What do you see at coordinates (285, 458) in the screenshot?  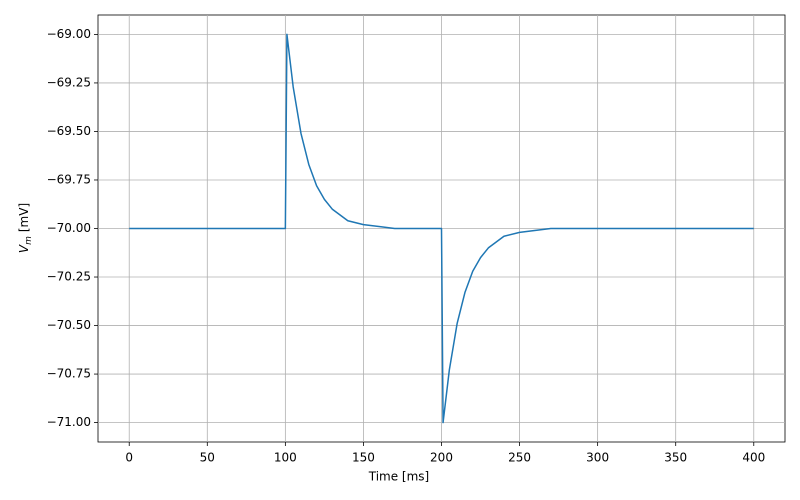 I see `x-tick-label: 100` at bounding box center [285, 458].